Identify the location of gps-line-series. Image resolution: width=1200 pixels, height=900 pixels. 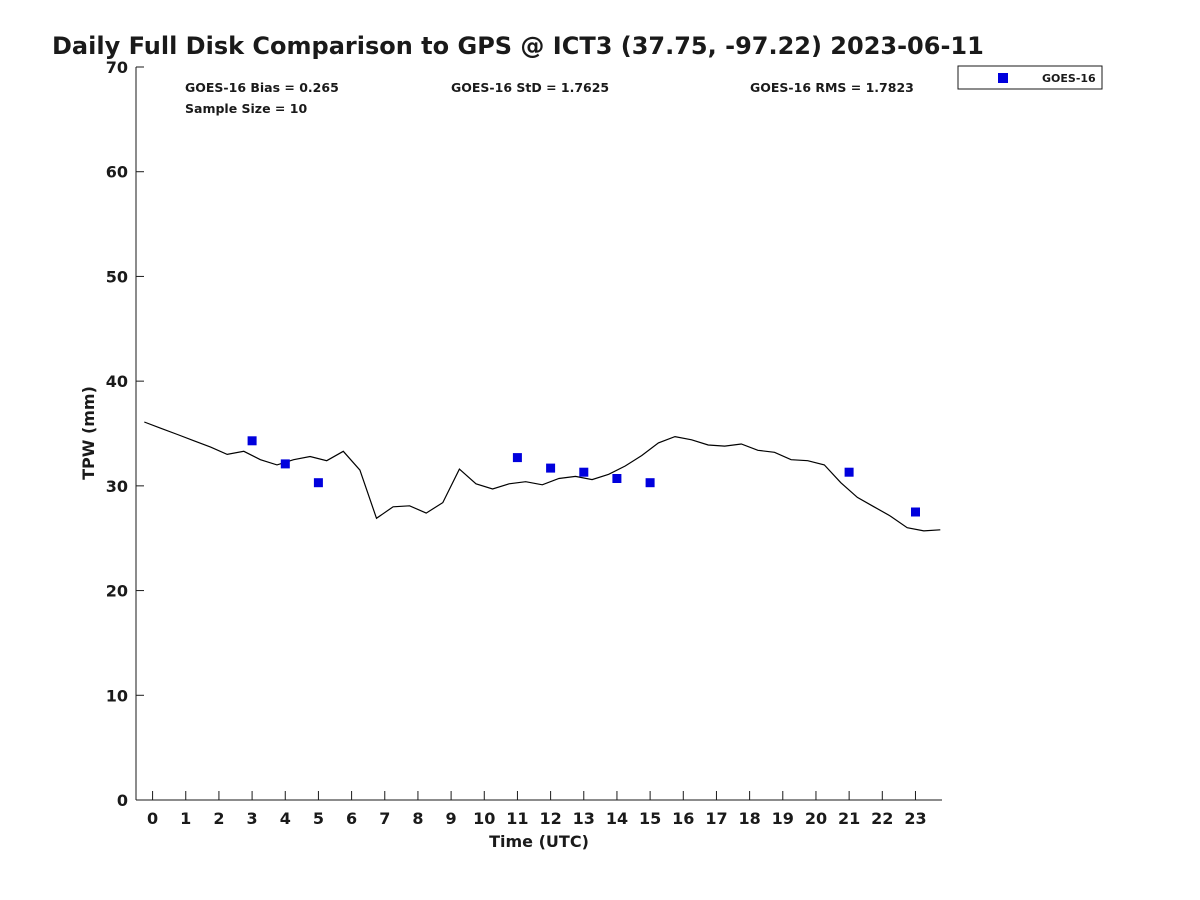
(542, 476).